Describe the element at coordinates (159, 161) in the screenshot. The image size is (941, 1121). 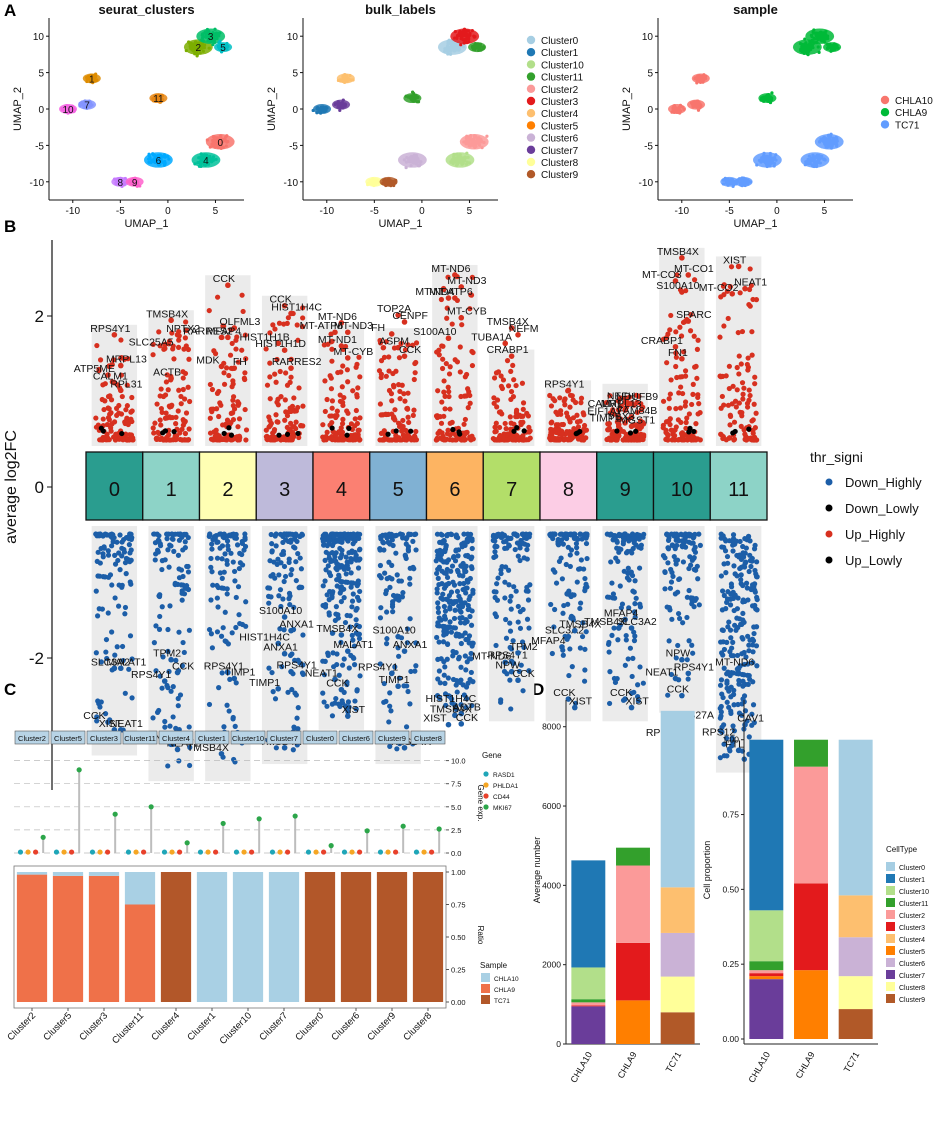
I see `cluster-number: 6` at that location.